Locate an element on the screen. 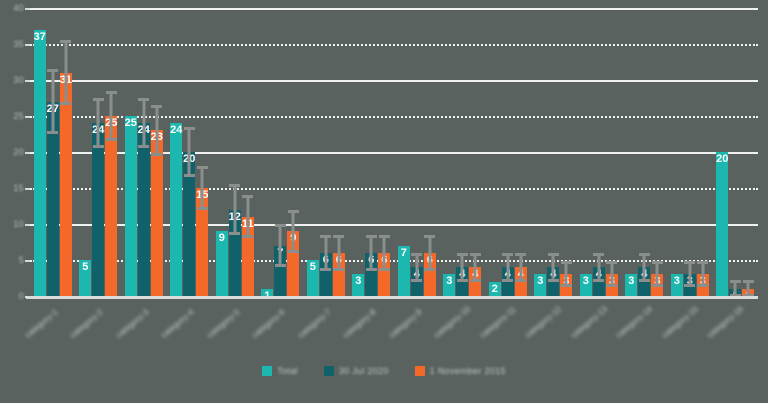 The image size is (768, 403). bar-wrapper: 37 is located at coordinates (39, 162).